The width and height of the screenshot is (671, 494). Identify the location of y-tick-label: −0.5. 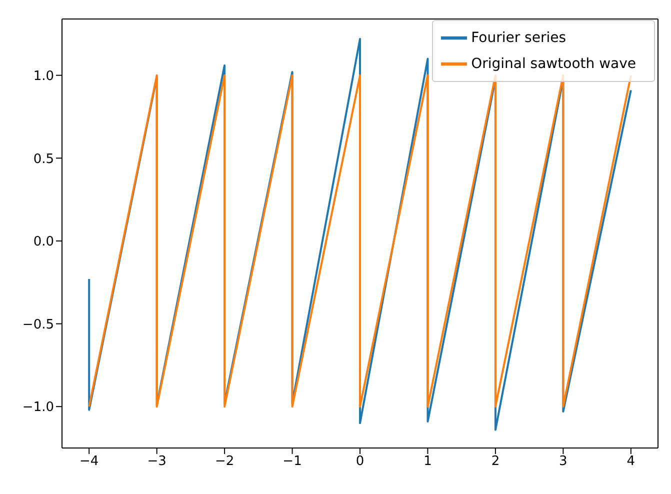
(38, 324).